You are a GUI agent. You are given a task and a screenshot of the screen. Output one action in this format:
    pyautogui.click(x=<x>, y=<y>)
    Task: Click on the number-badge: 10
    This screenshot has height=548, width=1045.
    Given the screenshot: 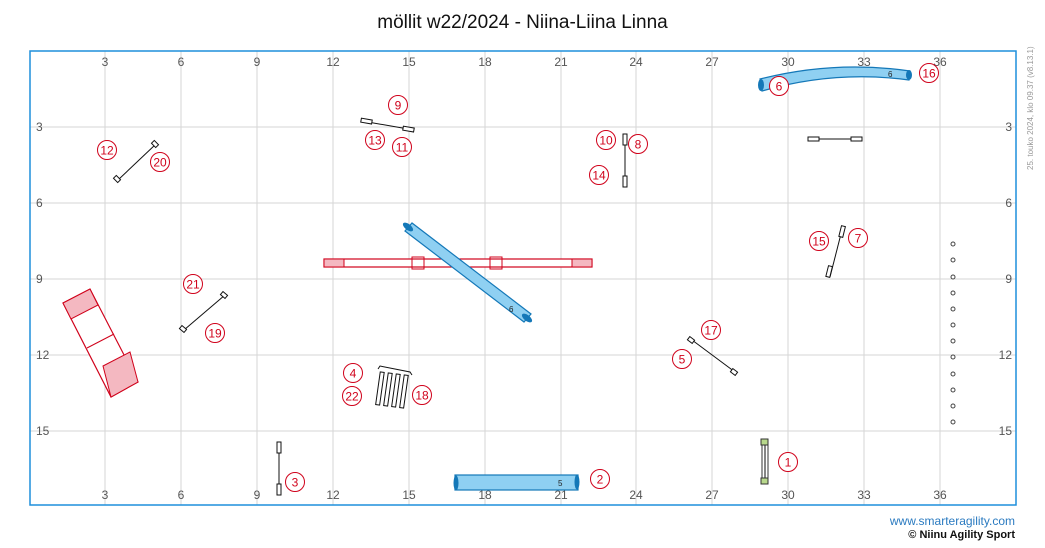 What is the action you would take?
    pyautogui.click(x=606, y=140)
    